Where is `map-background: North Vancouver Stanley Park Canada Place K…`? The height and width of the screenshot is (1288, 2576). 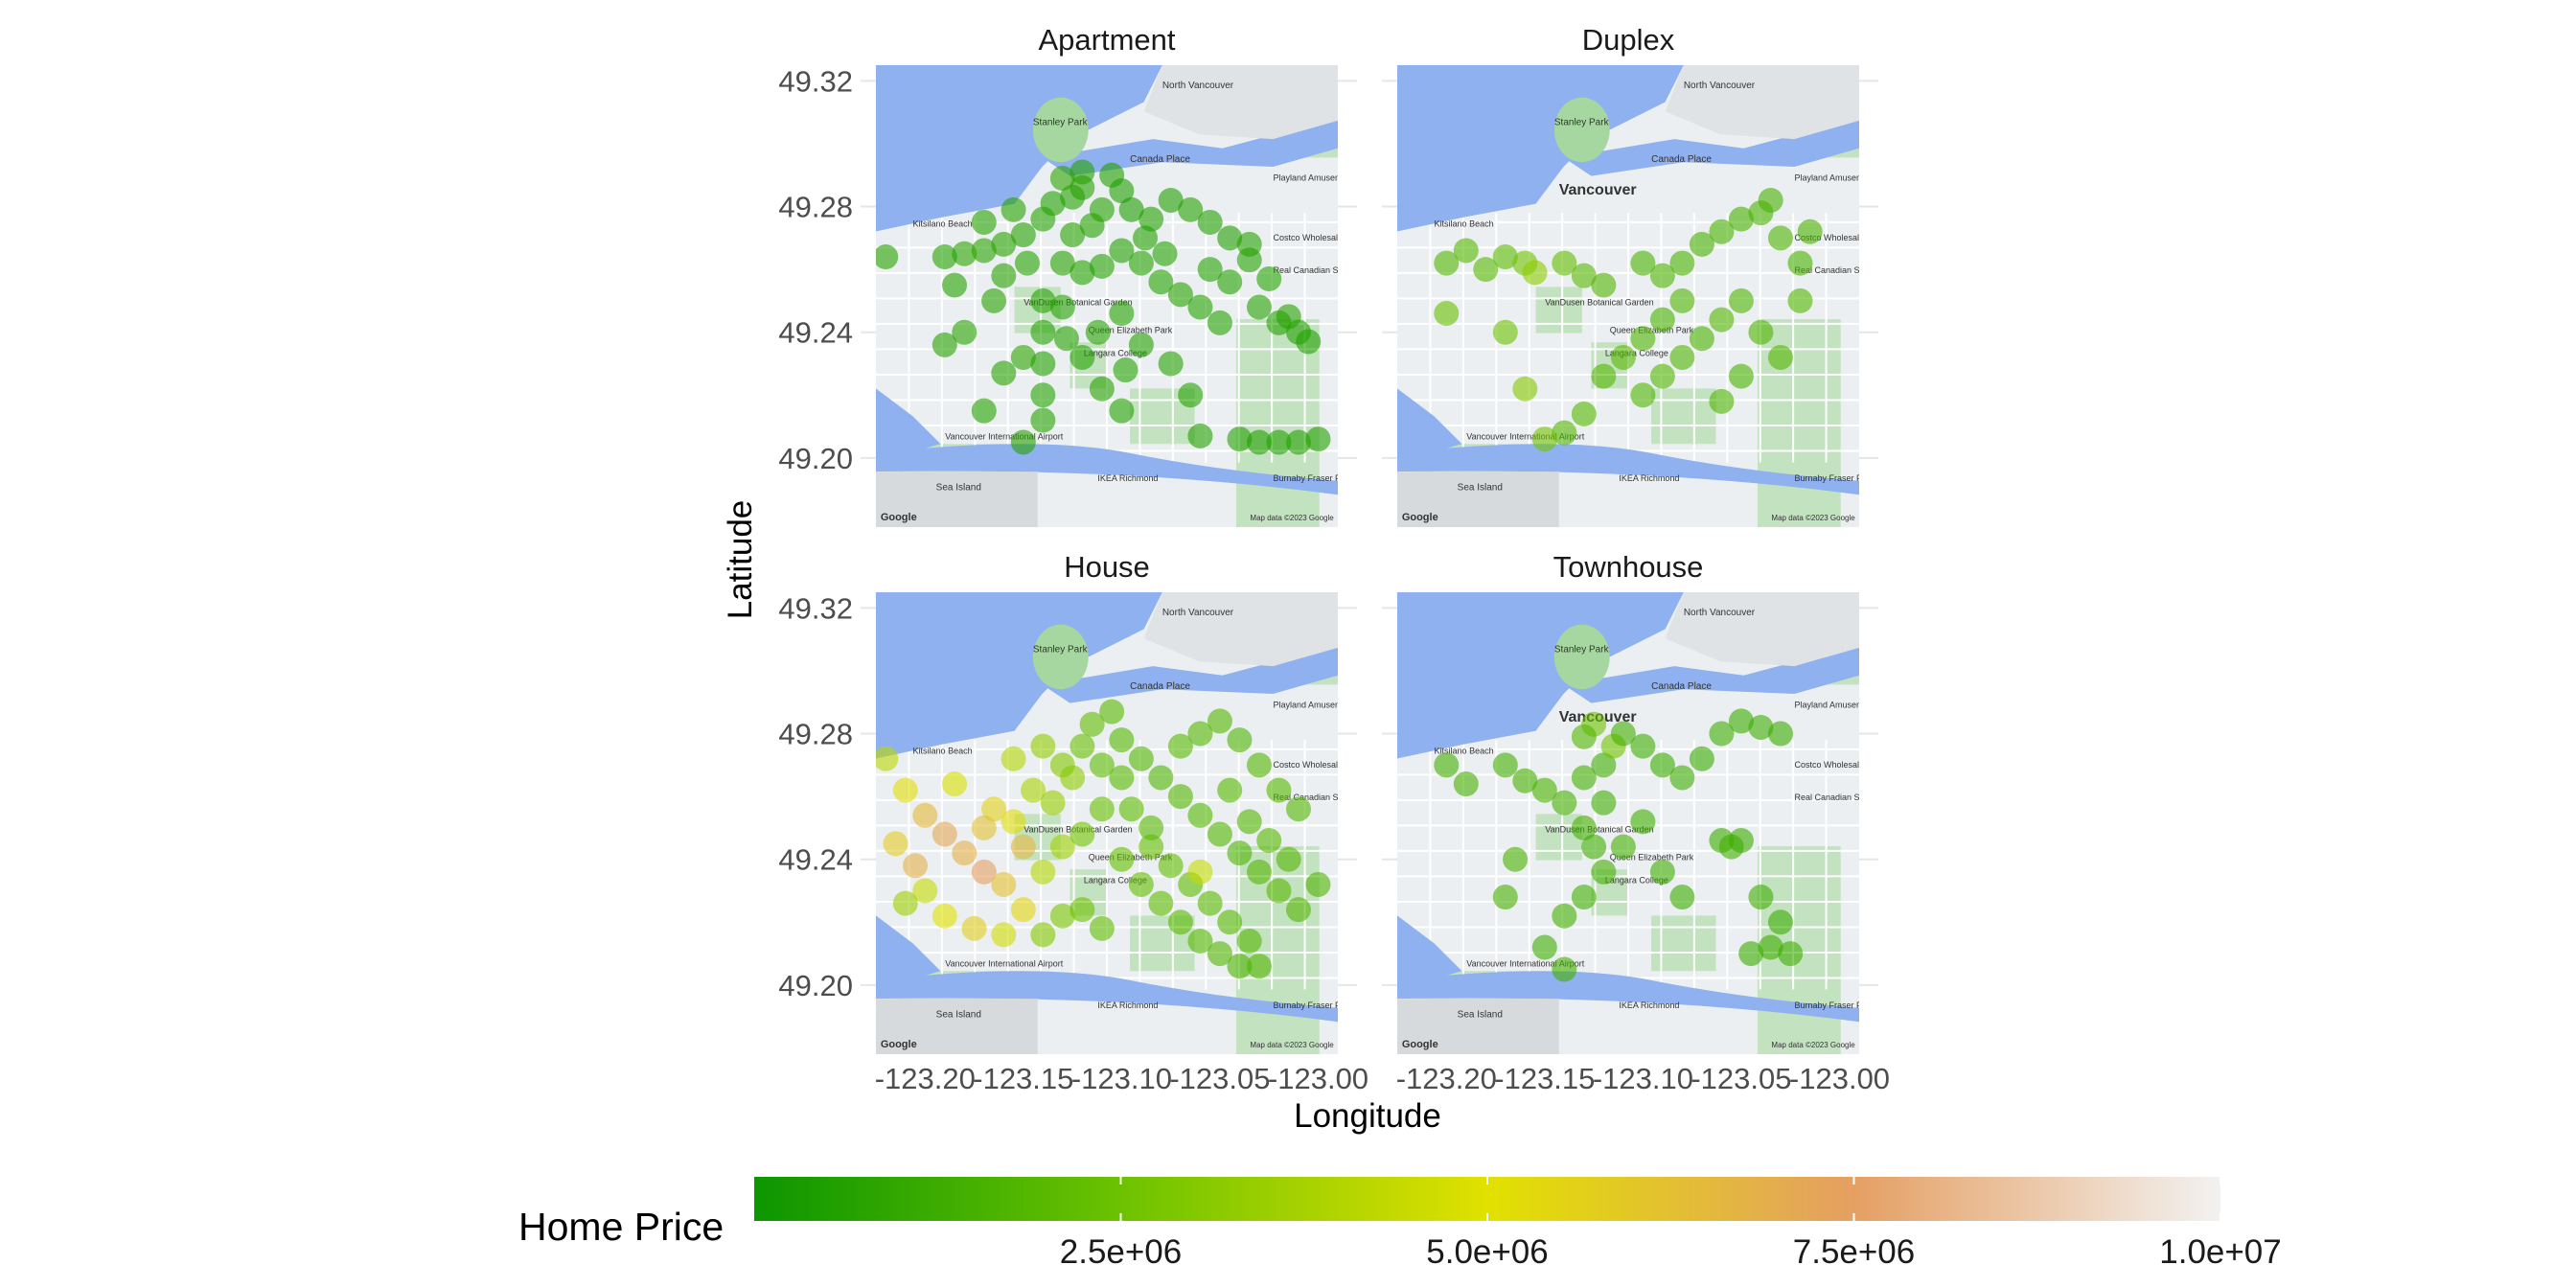
map-background: North Vancouver Stanley Park Canada Place K… is located at coordinates (1165, 296).